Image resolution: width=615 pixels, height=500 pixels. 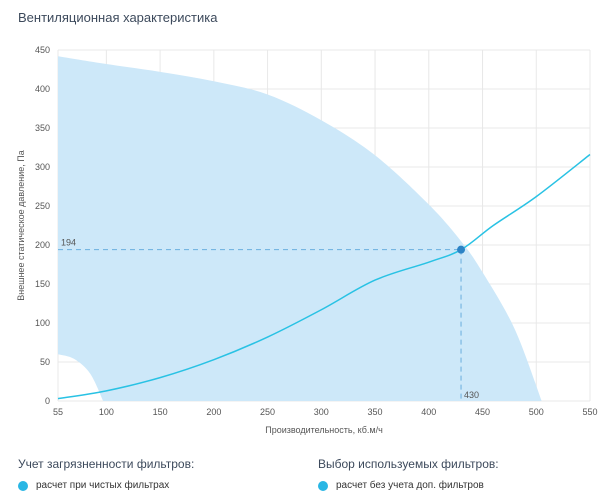 What do you see at coordinates (408, 464) in the screenshot?
I see `filters-selection-label: Выбор используемых фильтров:` at bounding box center [408, 464].